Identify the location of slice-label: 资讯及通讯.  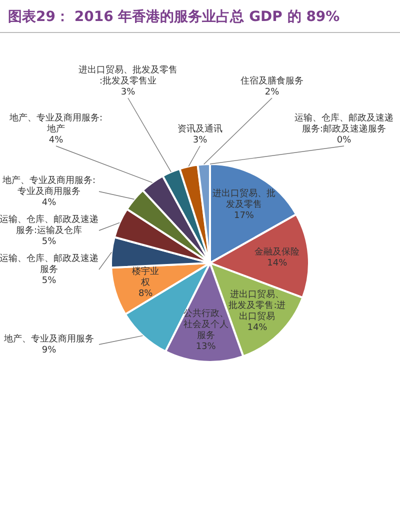
(200, 128).